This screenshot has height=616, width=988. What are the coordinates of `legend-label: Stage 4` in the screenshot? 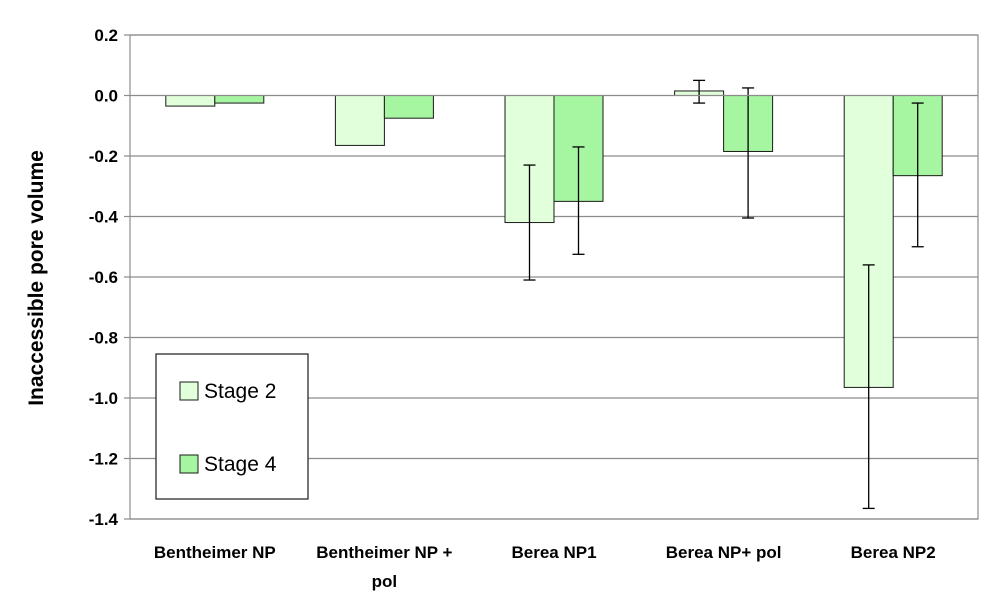 It's located at (240, 464).